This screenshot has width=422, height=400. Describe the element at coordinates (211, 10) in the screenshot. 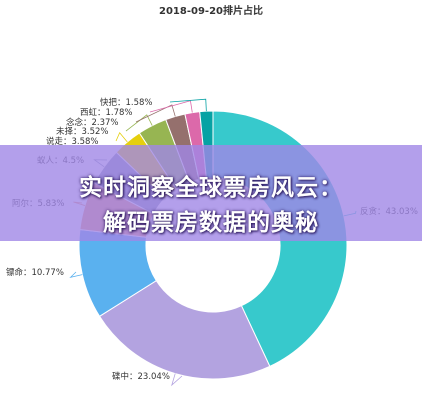

I see `chart-title: 2018-09-20排片占比` at that location.